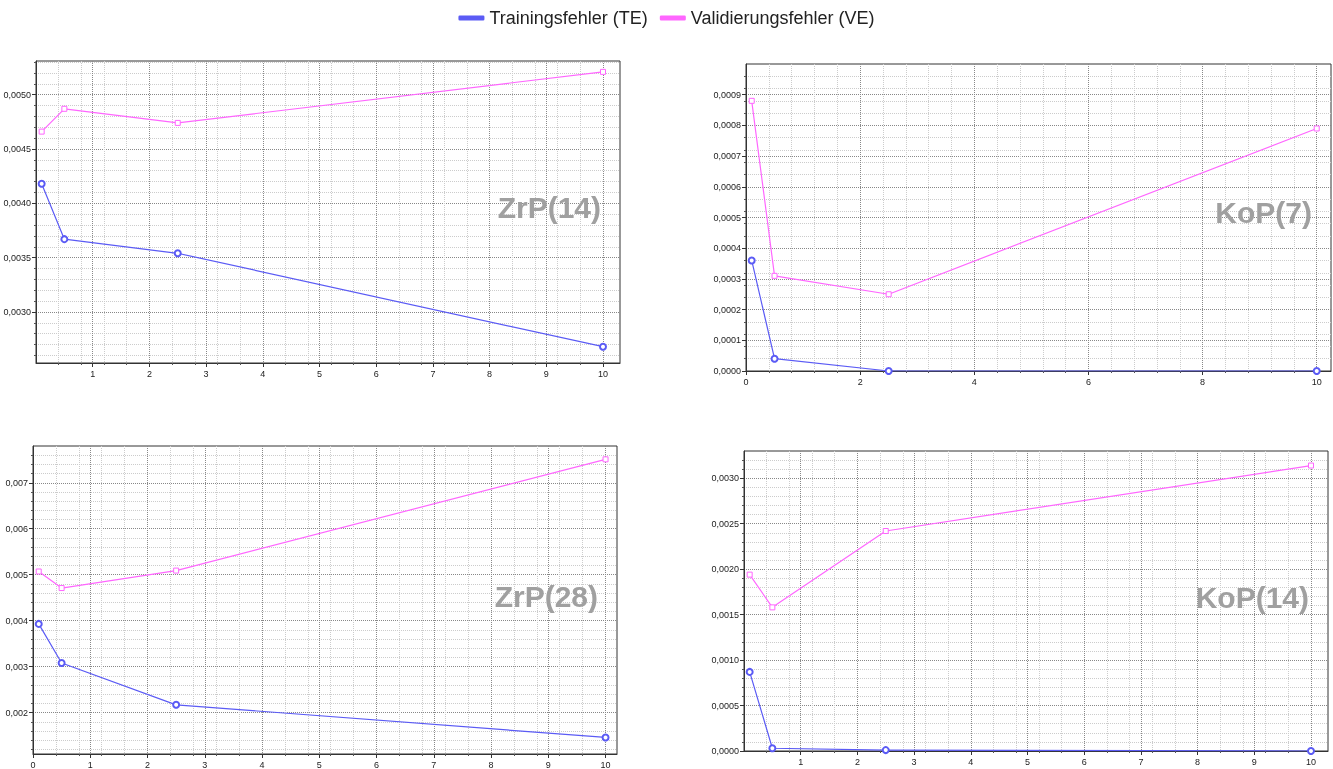 The width and height of the screenshot is (1333, 769). Describe the element at coordinates (16, 620) in the screenshot. I see `y-tick-label: 0,004` at that location.